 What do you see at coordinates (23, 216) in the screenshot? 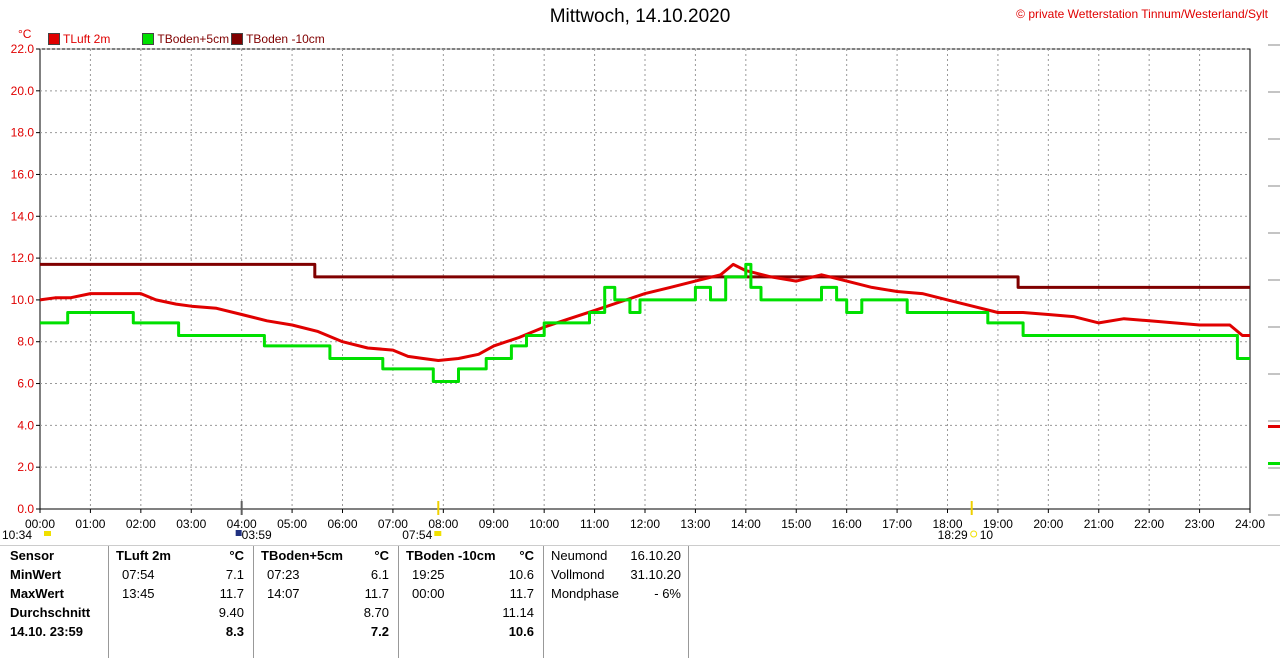
I see `y-tick-label: 14.0` at bounding box center [23, 216].